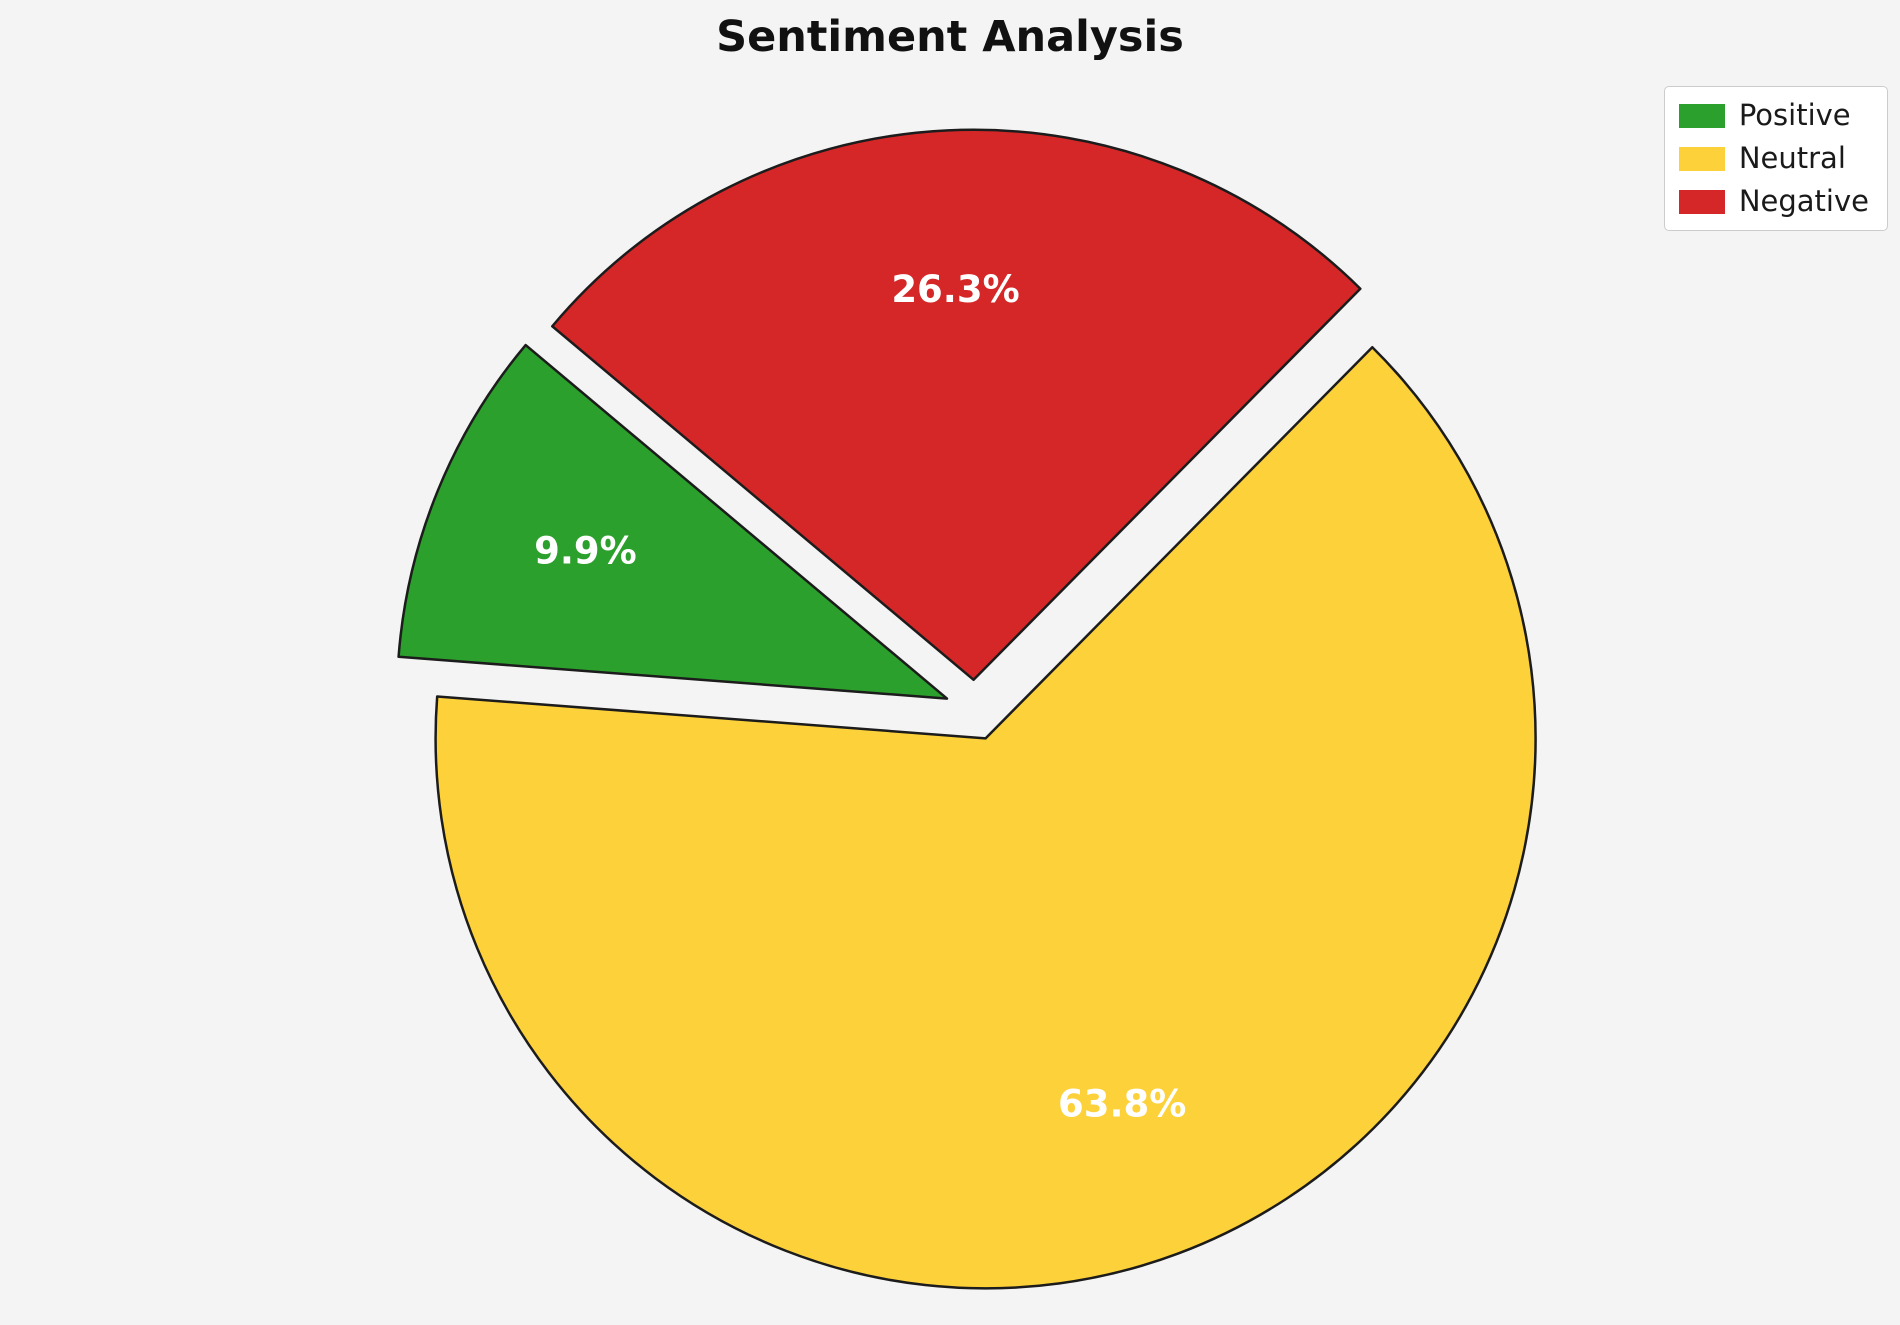 The width and height of the screenshot is (1900, 1325). Describe the element at coordinates (1122, 1104) in the screenshot. I see `pie-percentage-label-neutral: 63.8%` at that location.